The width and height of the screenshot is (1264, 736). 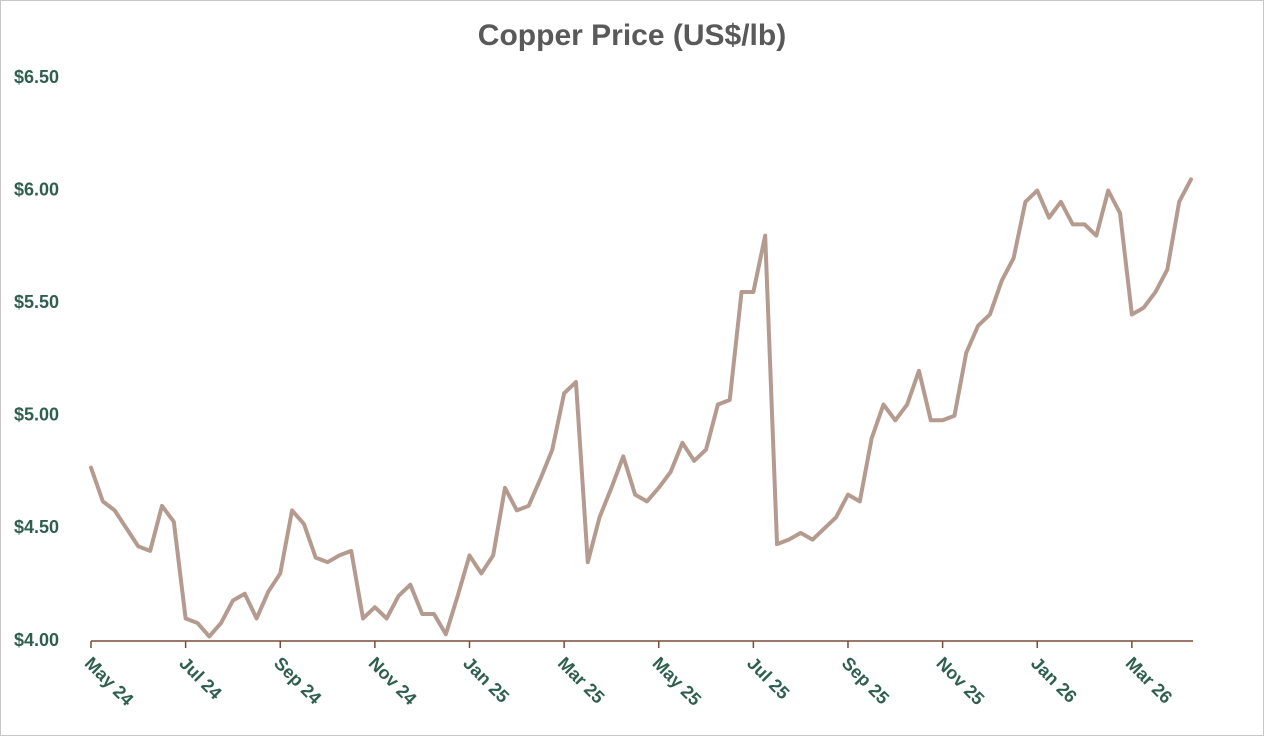 What do you see at coordinates (36, 640) in the screenshot?
I see `y-tick-label: $4.00` at bounding box center [36, 640].